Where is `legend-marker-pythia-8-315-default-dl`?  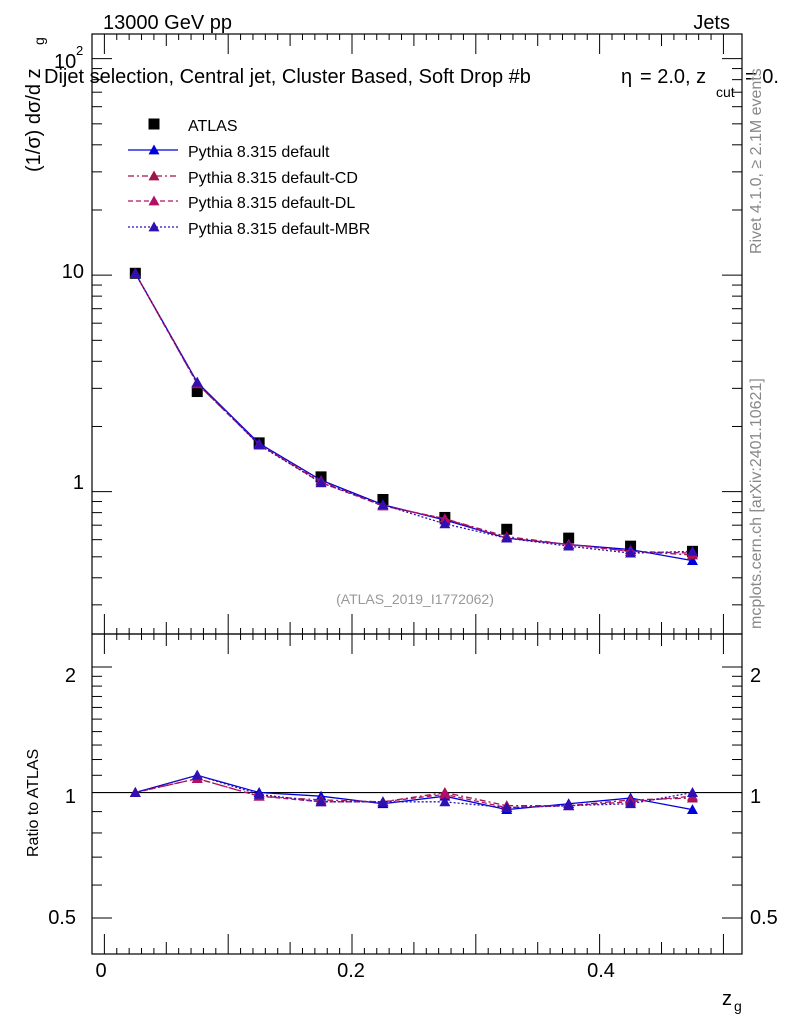 legend-marker-pythia-8-315-default-dl is located at coordinates (154, 200).